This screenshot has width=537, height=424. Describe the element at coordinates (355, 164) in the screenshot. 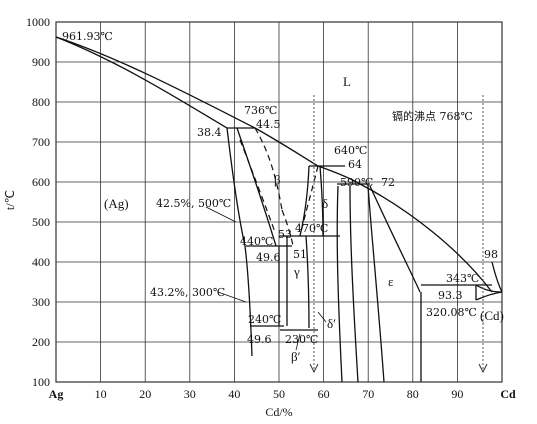

I see `label-64: 64` at that location.